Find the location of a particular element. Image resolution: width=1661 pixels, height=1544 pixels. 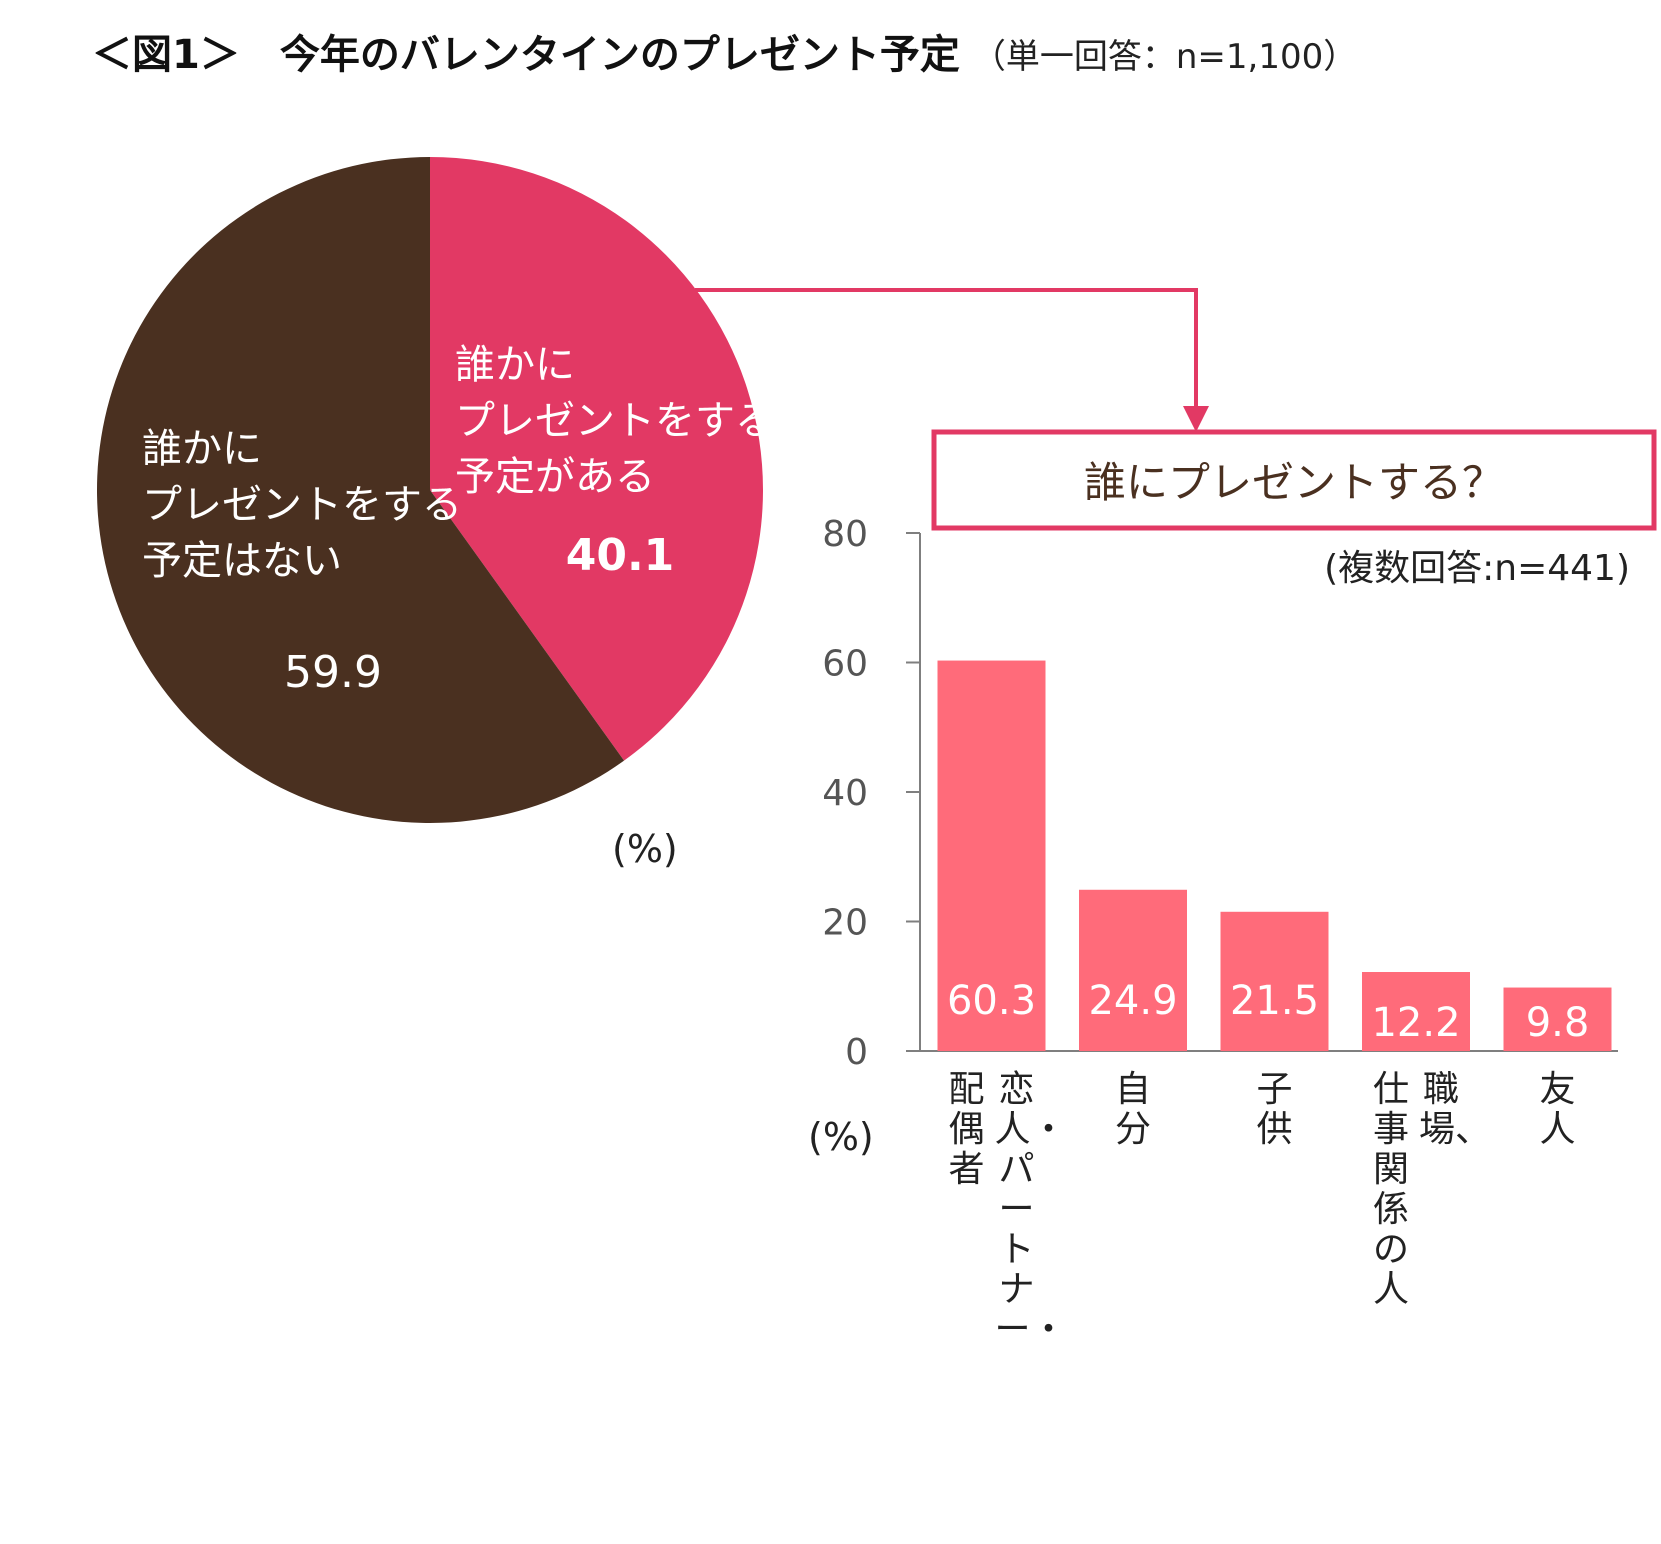

x-category-label: 自分 is located at coordinates (1132, 1109).